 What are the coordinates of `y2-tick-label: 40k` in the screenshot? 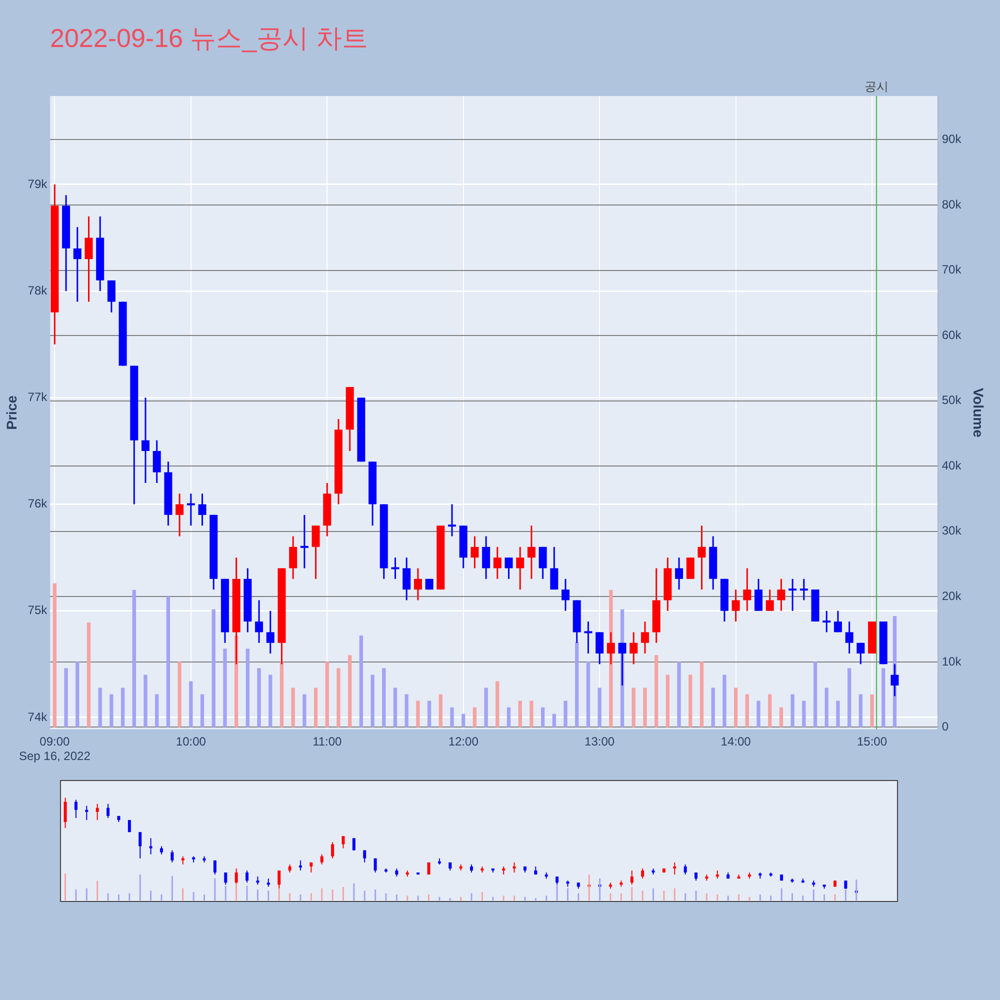 It's located at (952, 465).